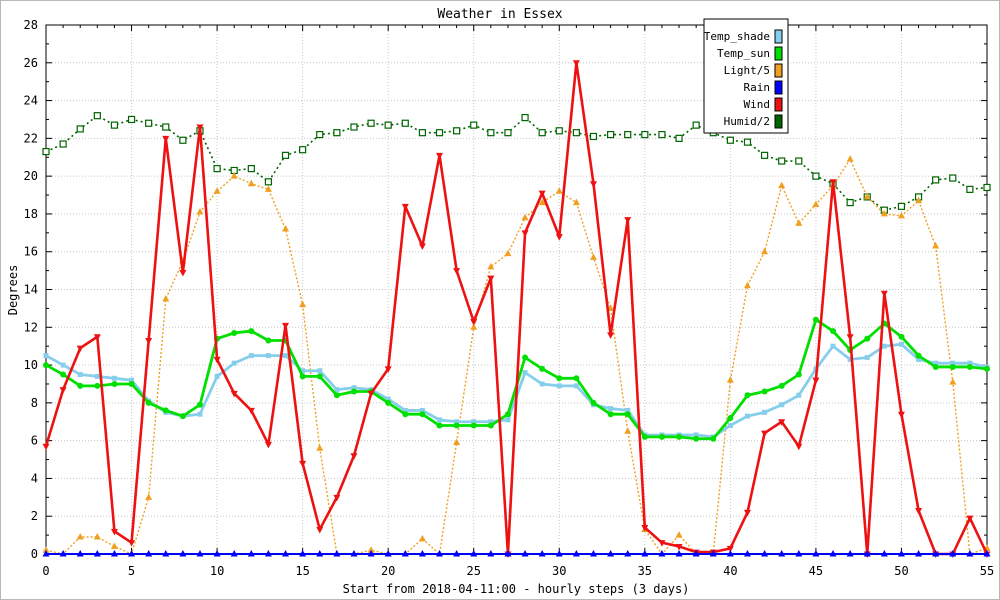  Describe the element at coordinates (34, 554) in the screenshot. I see `y-tick-label: 0` at that location.